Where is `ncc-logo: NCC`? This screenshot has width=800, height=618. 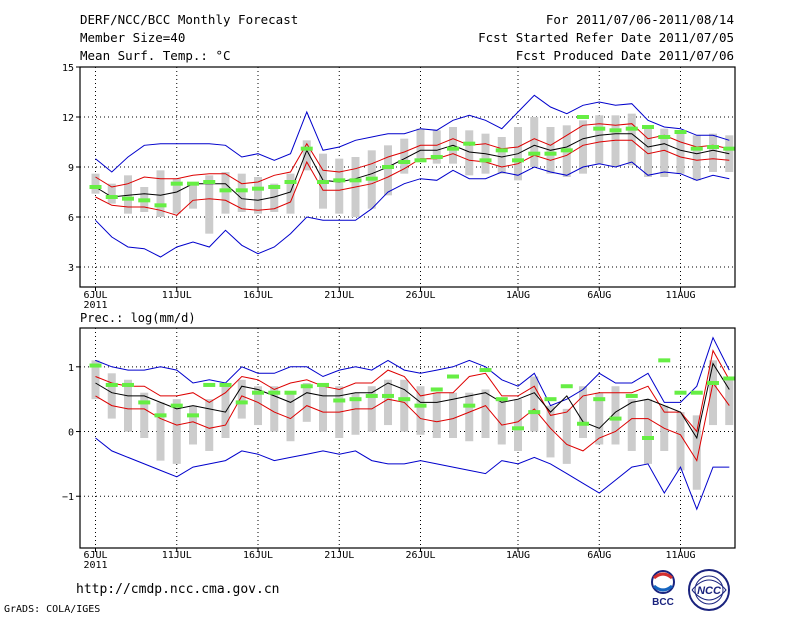 ncc-logo: NCC is located at coordinates (709, 592).